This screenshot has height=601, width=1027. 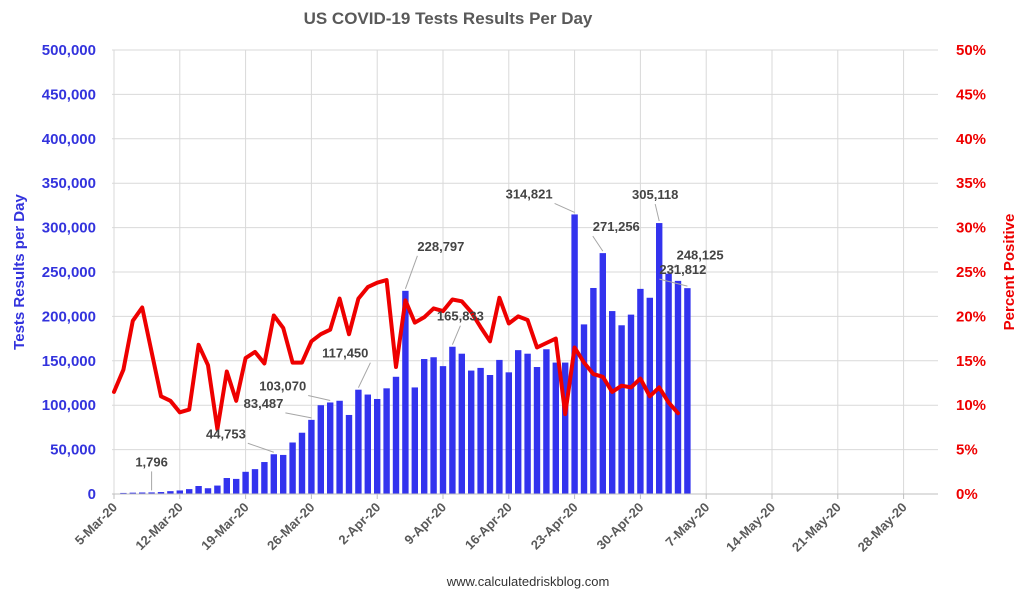 What do you see at coordinates (226, 433) in the screenshot?
I see `data-label: 44,753` at bounding box center [226, 433].